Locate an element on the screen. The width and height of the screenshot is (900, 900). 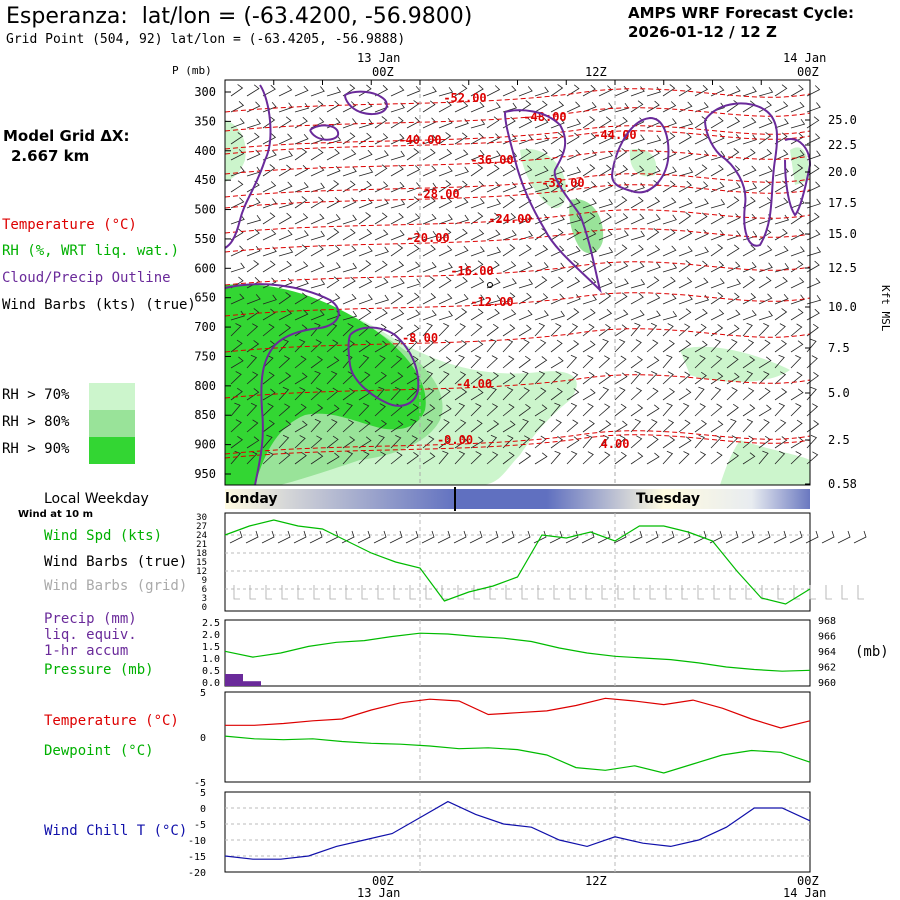
height-tick-label: 12.5 is located at coordinates (842, 268).